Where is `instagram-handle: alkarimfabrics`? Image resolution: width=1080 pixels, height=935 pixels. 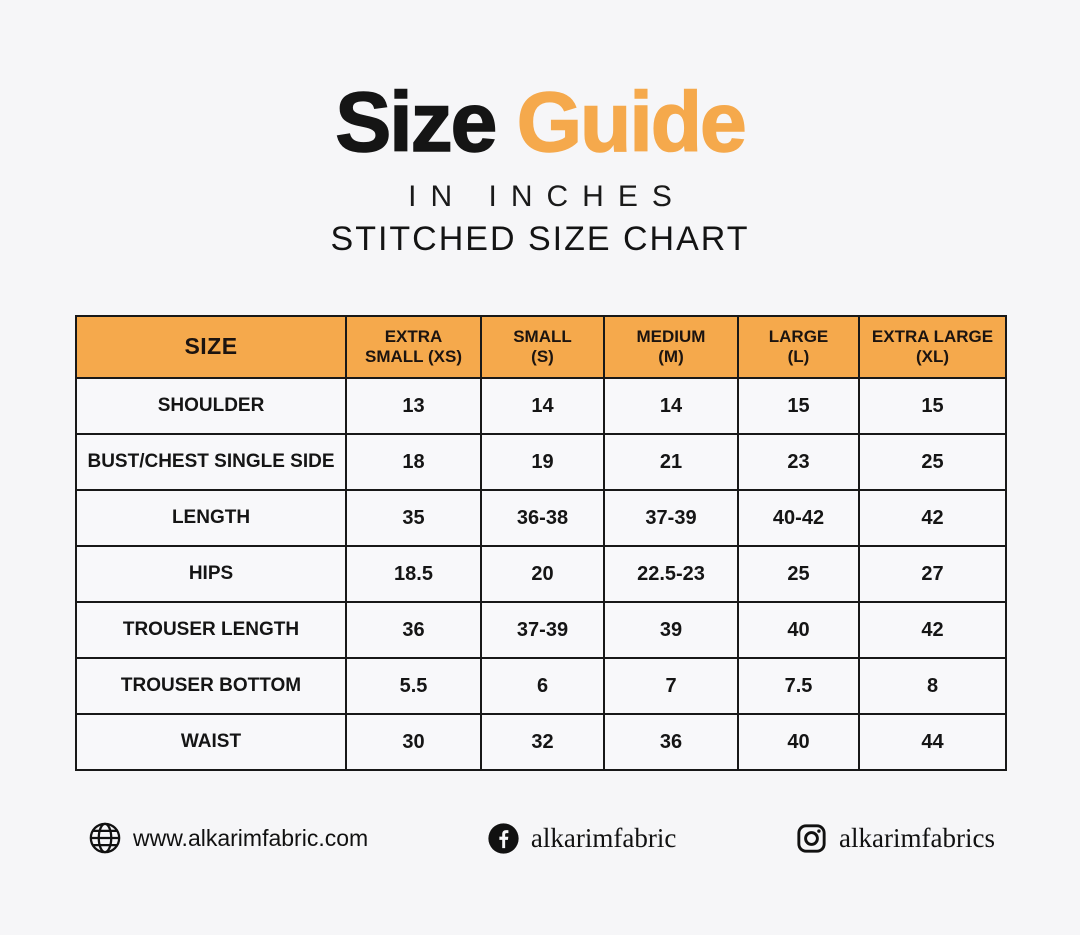
instagram-handle: alkarimfabrics is located at coordinates (917, 837).